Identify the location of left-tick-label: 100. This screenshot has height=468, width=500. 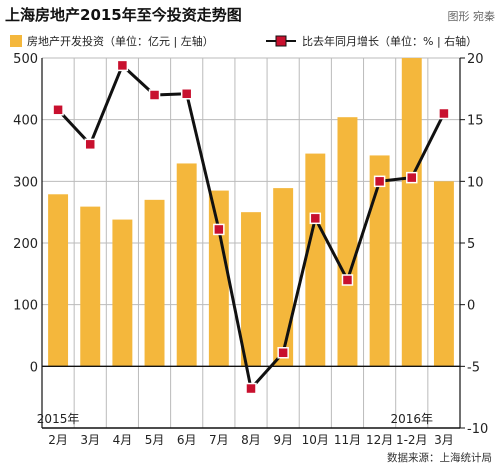
(25, 306).